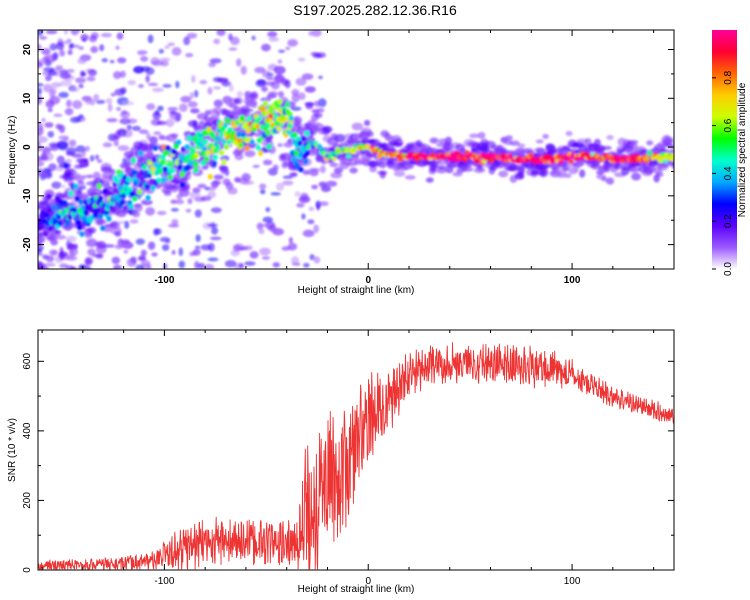  I want to click on snr-x-label: Height of straight line (km), so click(356, 589).